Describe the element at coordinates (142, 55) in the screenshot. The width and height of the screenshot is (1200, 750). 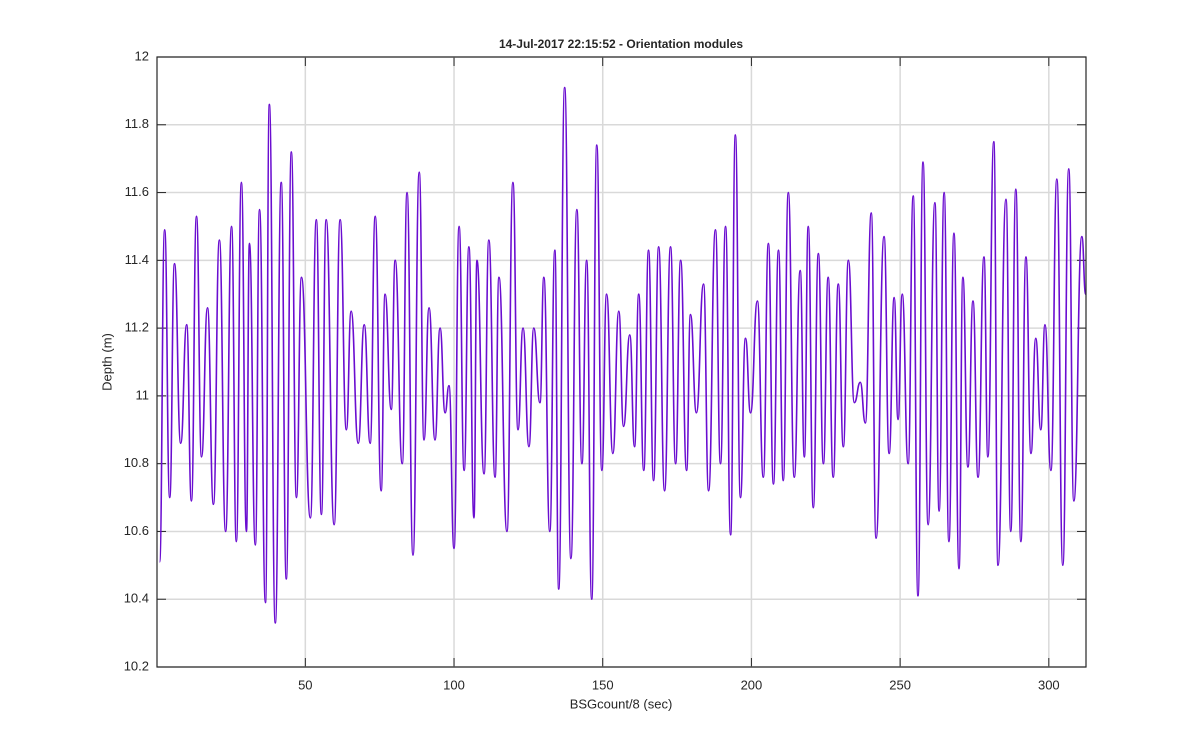
I see `y-tick-label: 12` at that location.